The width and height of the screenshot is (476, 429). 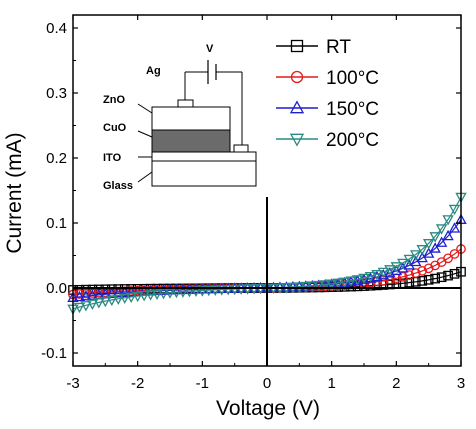 What do you see at coordinates (268, 408) in the screenshot?
I see `x-axis-label: Voltage (V)` at bounding box center [268, 408].